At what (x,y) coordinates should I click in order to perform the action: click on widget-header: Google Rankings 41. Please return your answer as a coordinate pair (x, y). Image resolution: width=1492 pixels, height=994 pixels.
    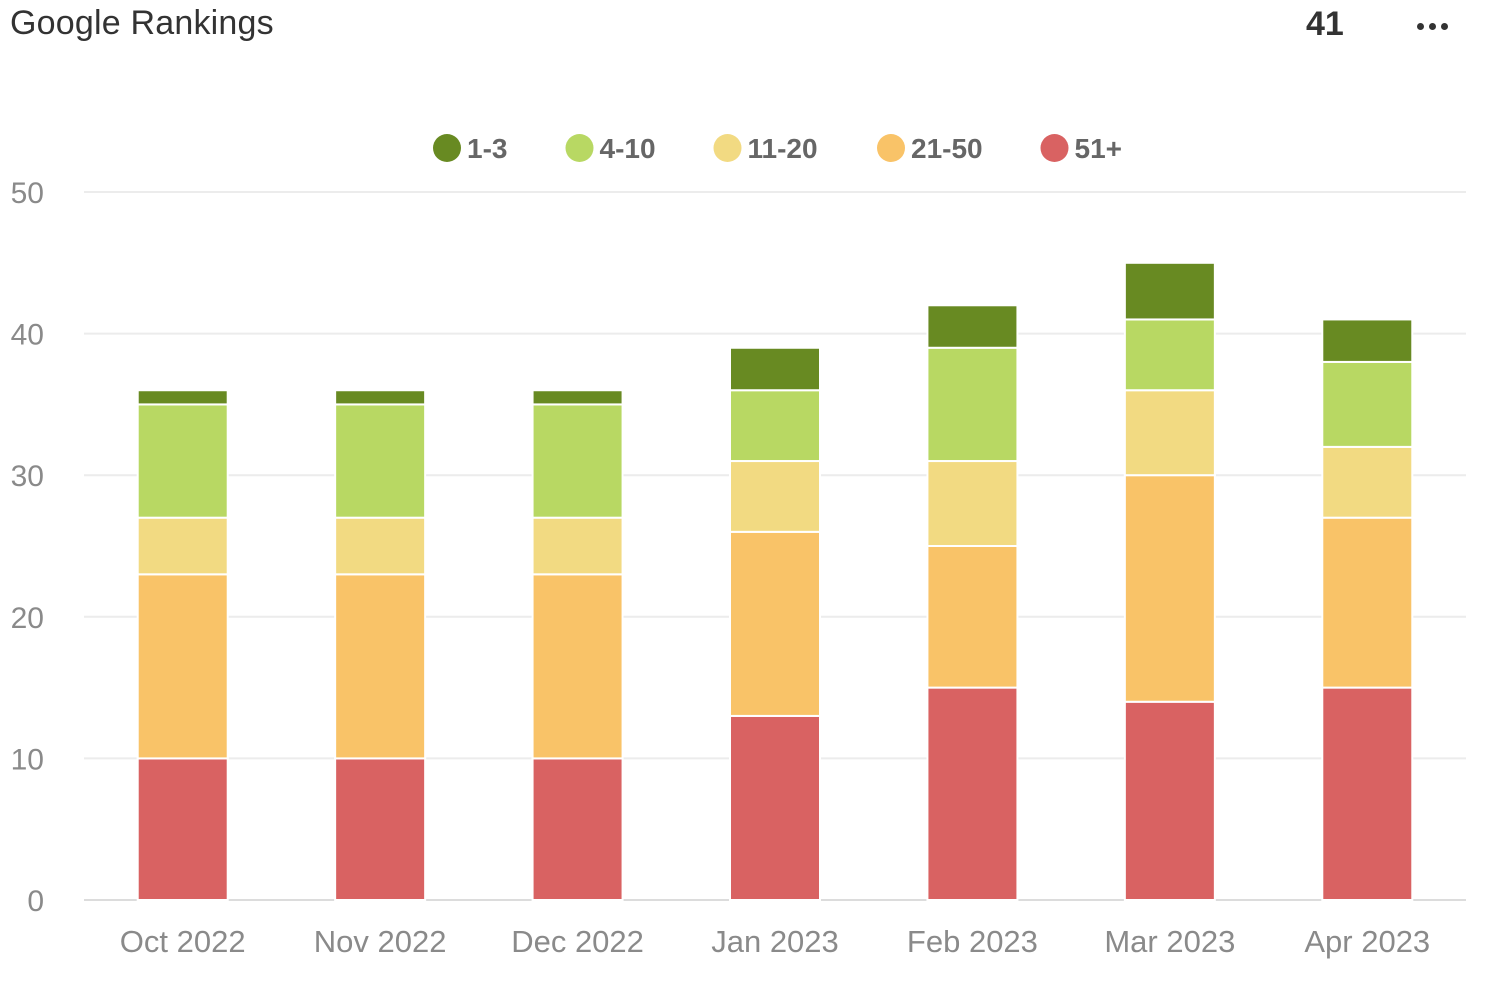
    Looking at the image, I should click on (746, 30).